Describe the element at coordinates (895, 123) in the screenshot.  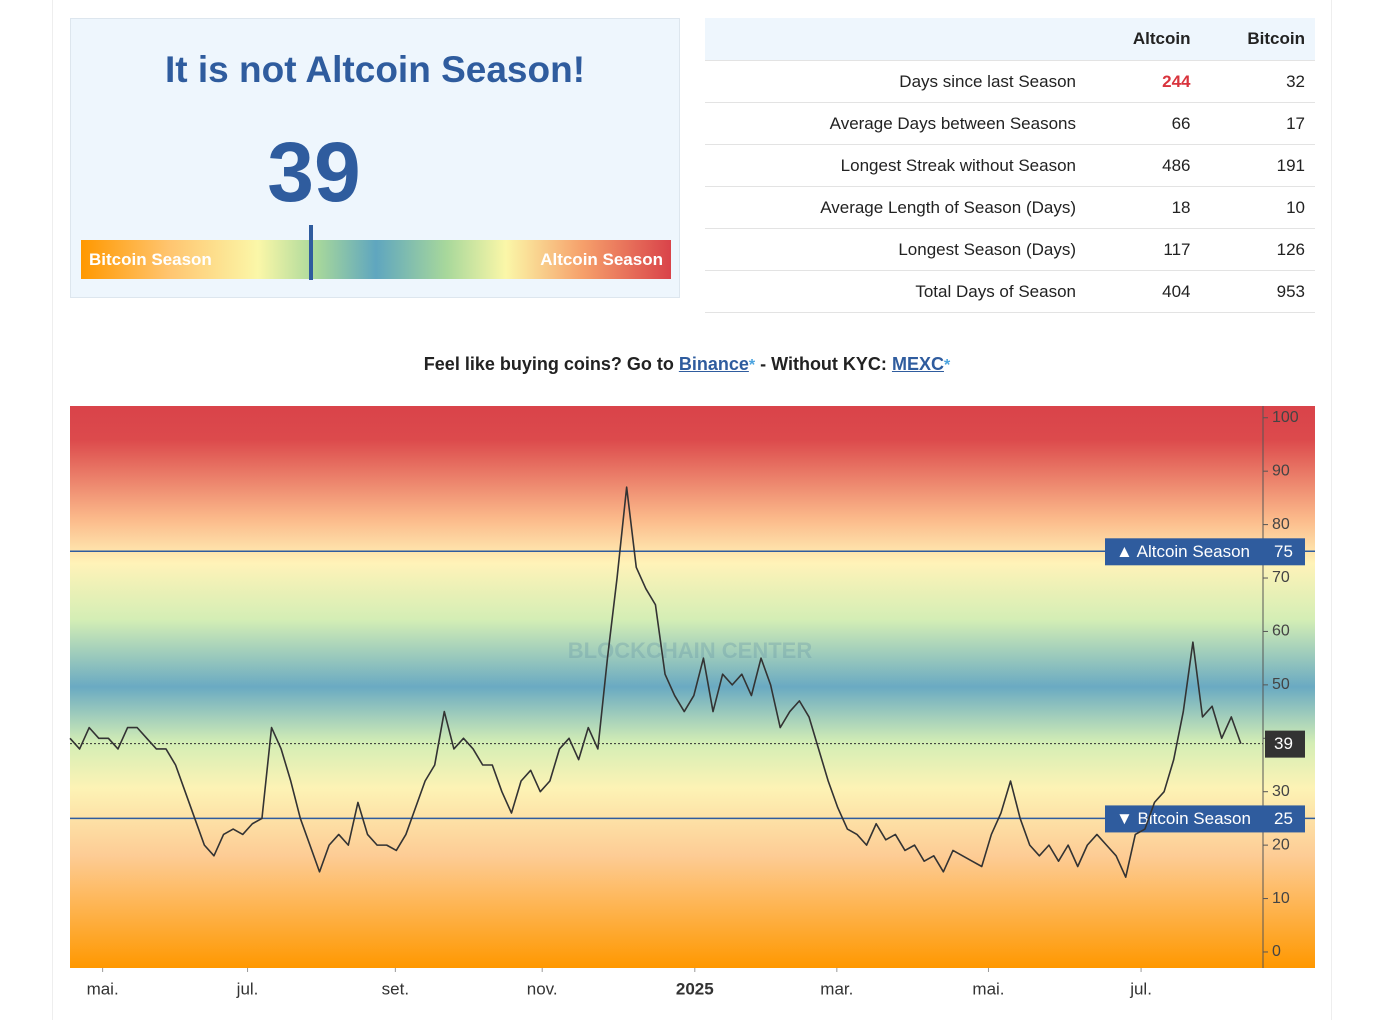
I see `row-label: Average Days between Seasons` at that location.